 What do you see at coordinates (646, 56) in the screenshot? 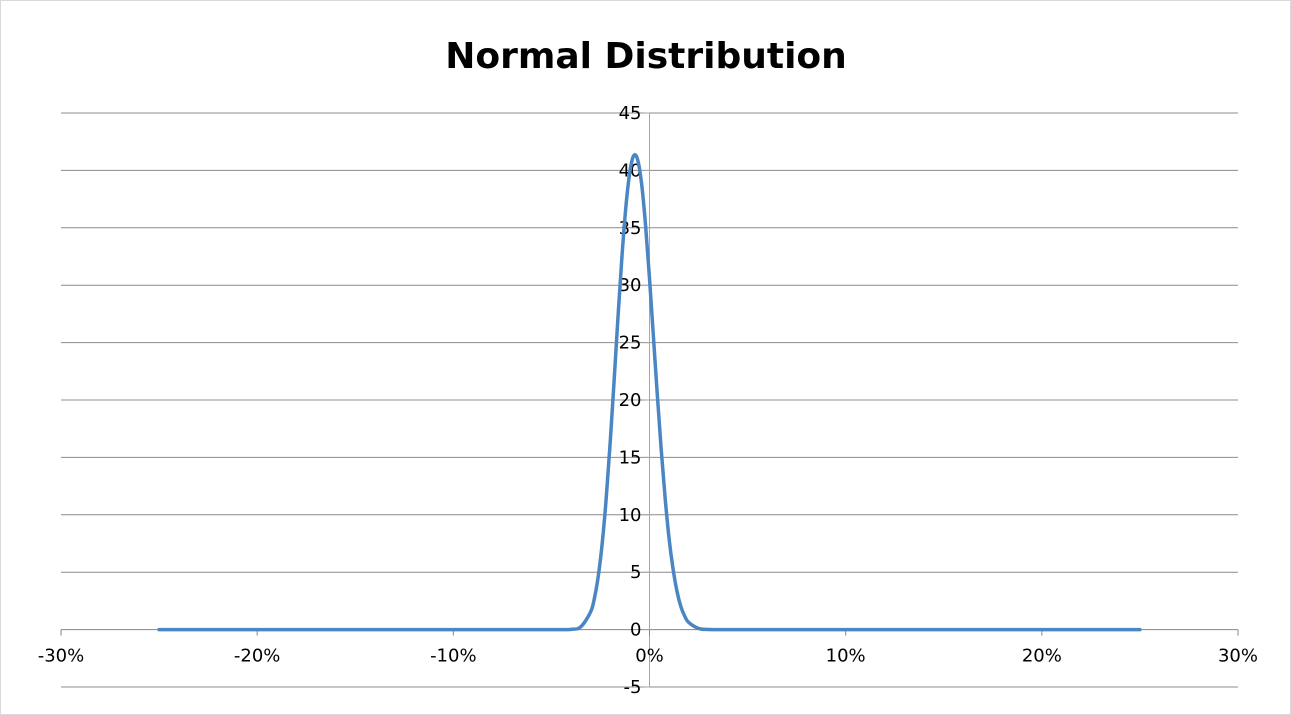
I see `chart-title: Normal Distribution` at bounding box center [646, 56].